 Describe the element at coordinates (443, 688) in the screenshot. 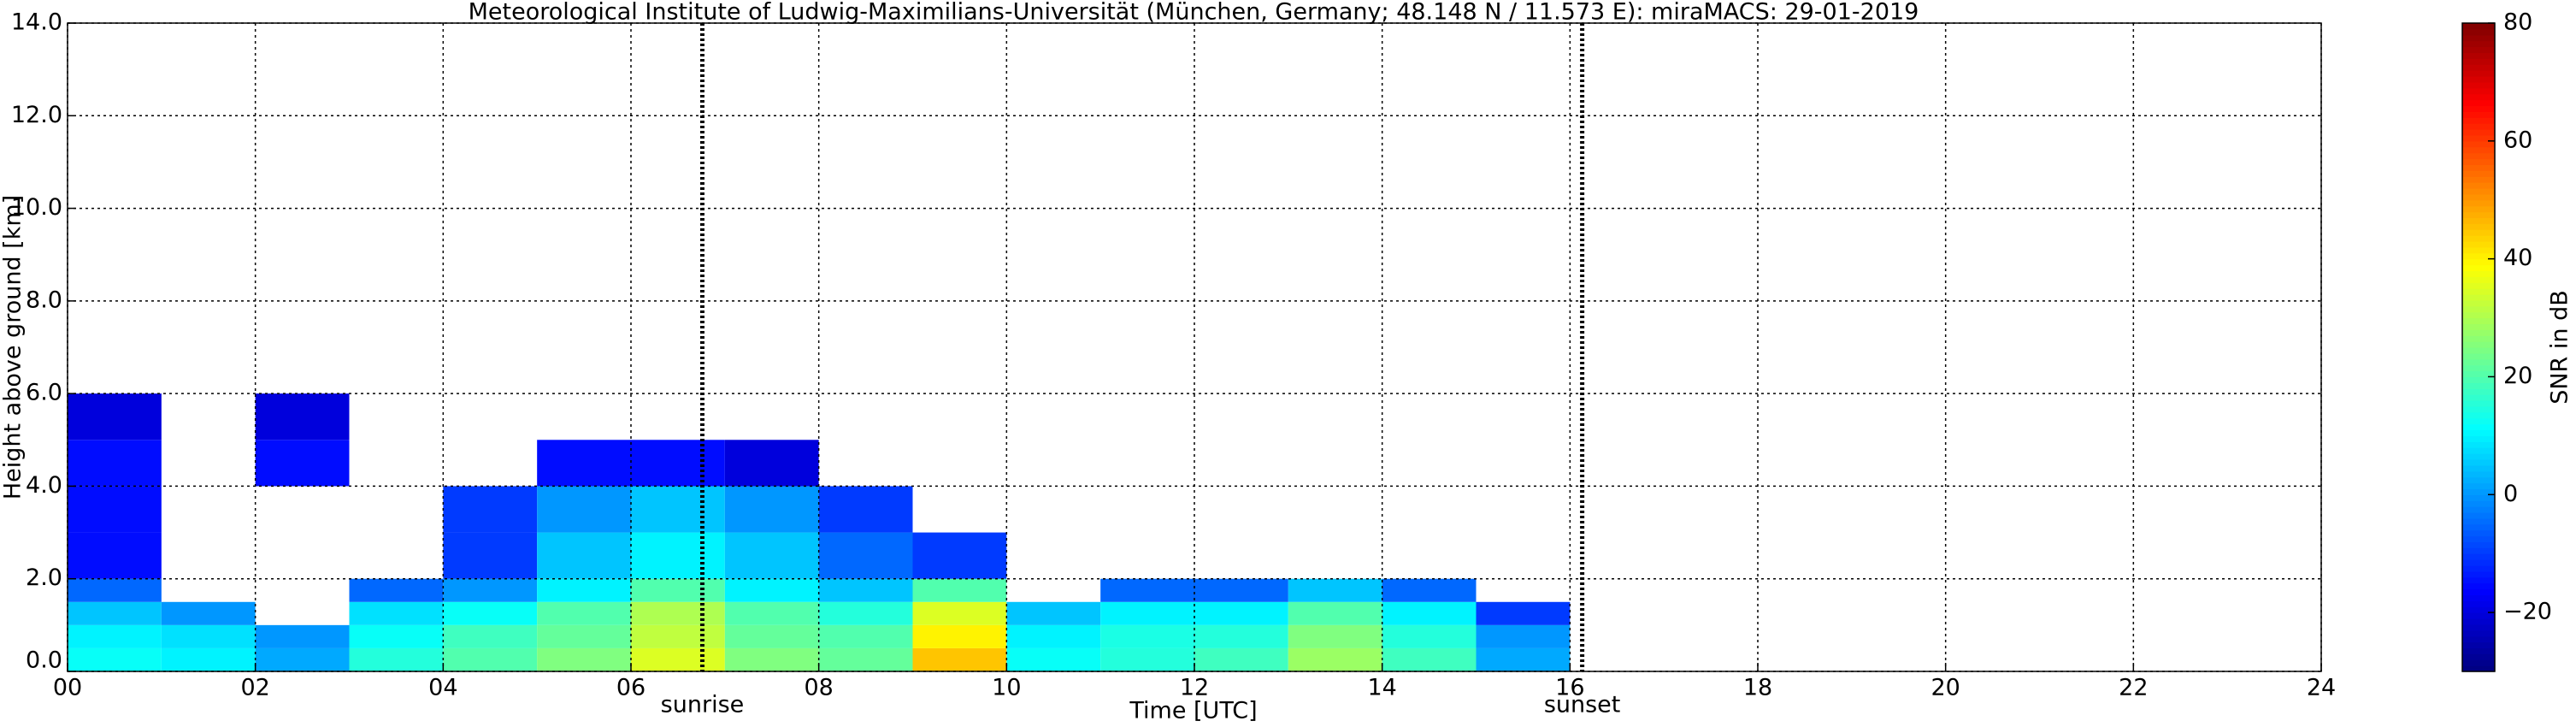

I see `x-tick-label: 04` at that location.